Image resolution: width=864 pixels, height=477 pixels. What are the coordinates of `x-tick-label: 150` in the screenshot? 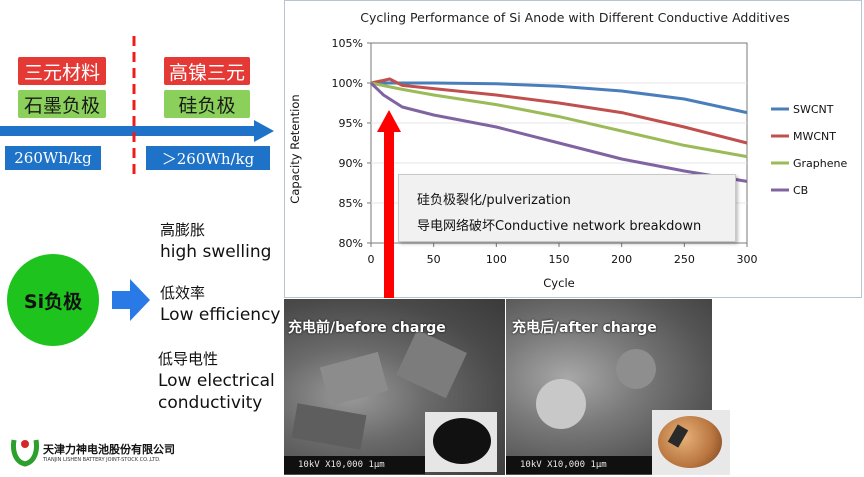 It's located at (559, 259).